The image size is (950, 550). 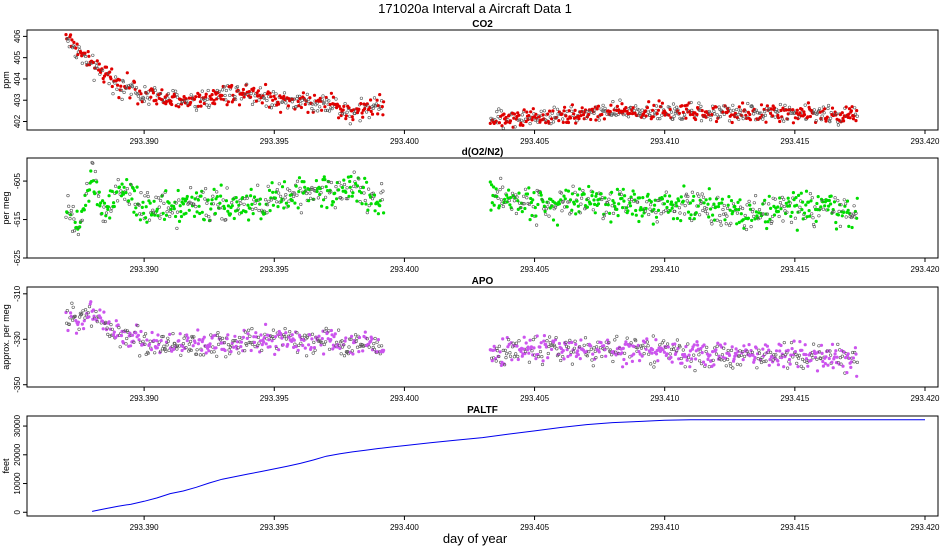 I want to click on y-axis-label: per meg, so click(x=6, y=207).